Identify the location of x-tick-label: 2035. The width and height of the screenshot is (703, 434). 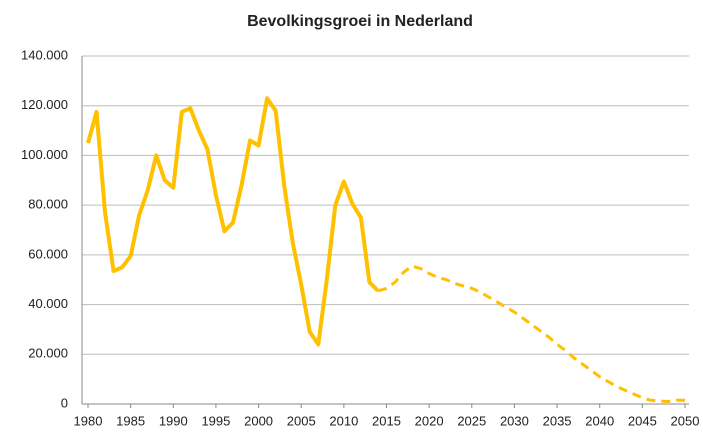
(557, 420).